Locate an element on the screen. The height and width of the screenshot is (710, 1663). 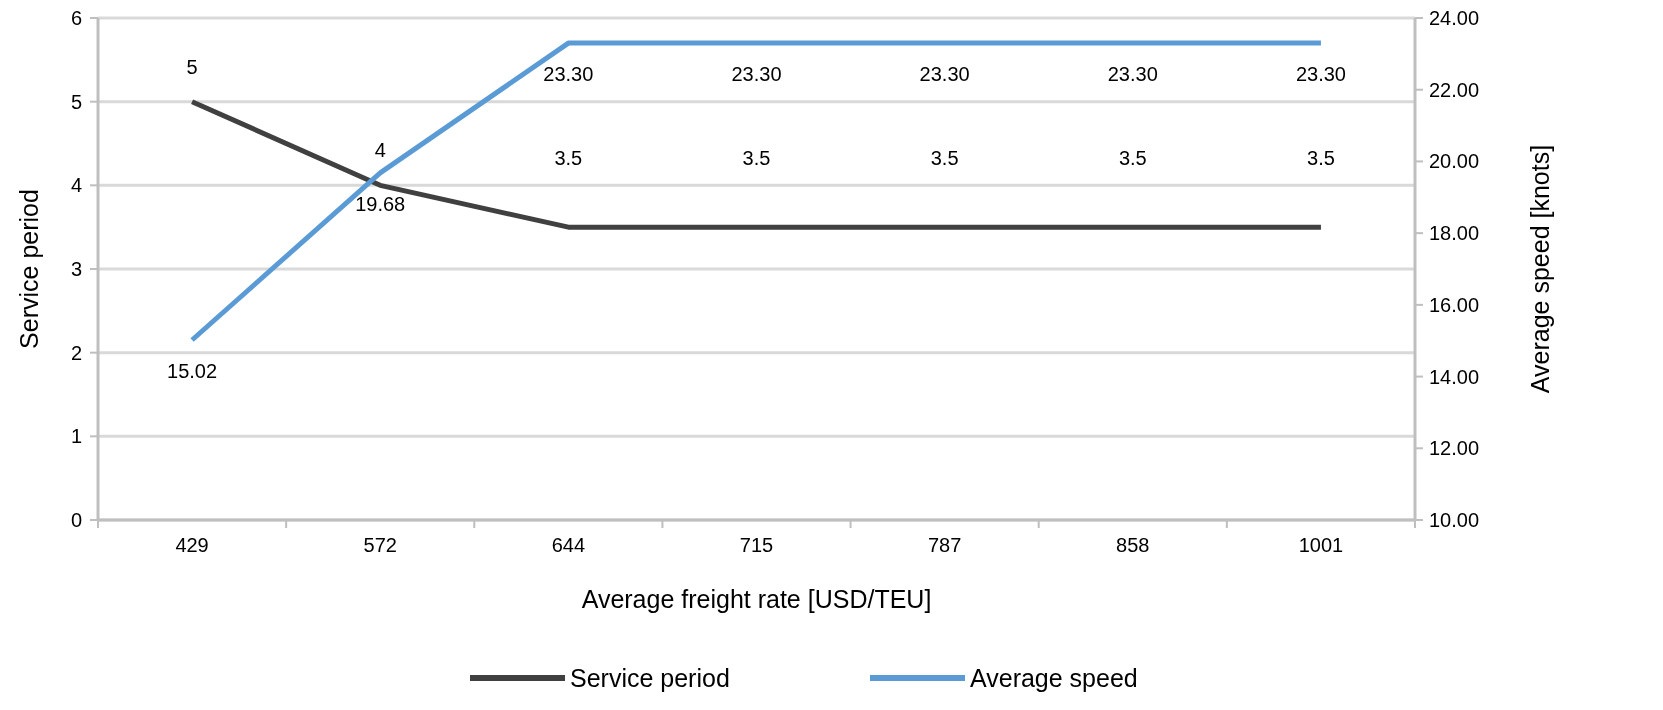
legend-label: Average speed is located at coordinates (1054, 677).